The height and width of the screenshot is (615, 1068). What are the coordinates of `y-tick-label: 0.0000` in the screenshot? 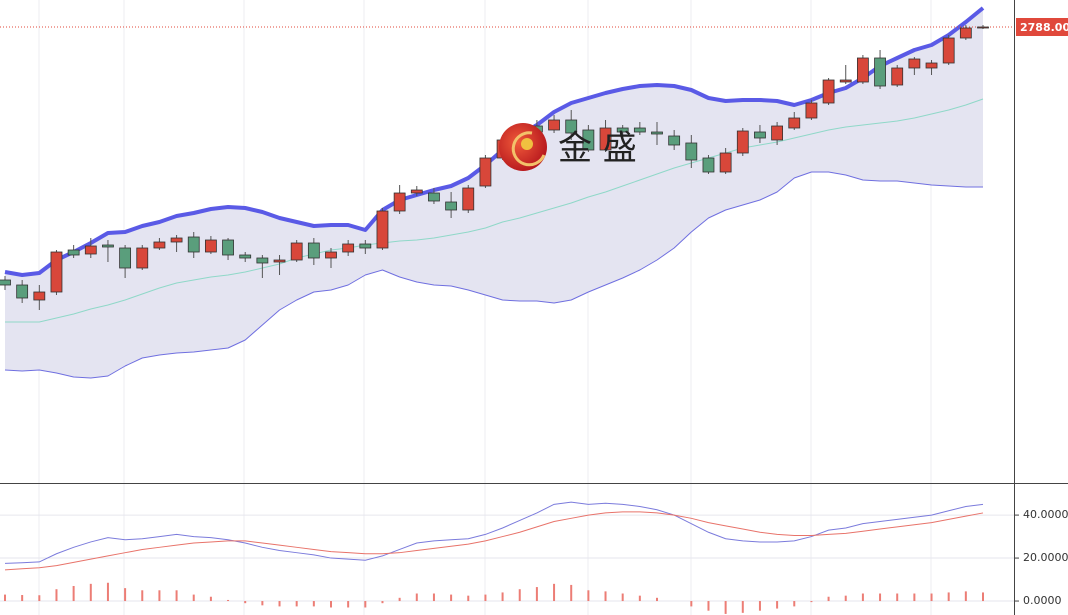 It's located at (1042, 600).